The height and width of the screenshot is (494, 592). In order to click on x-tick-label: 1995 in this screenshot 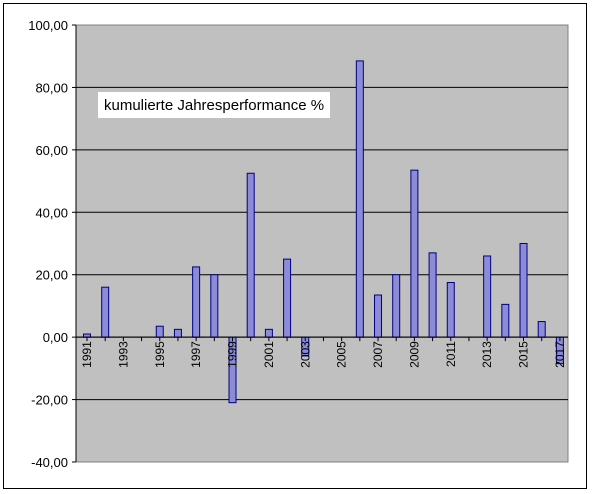, I will do `click(160, 354)`.